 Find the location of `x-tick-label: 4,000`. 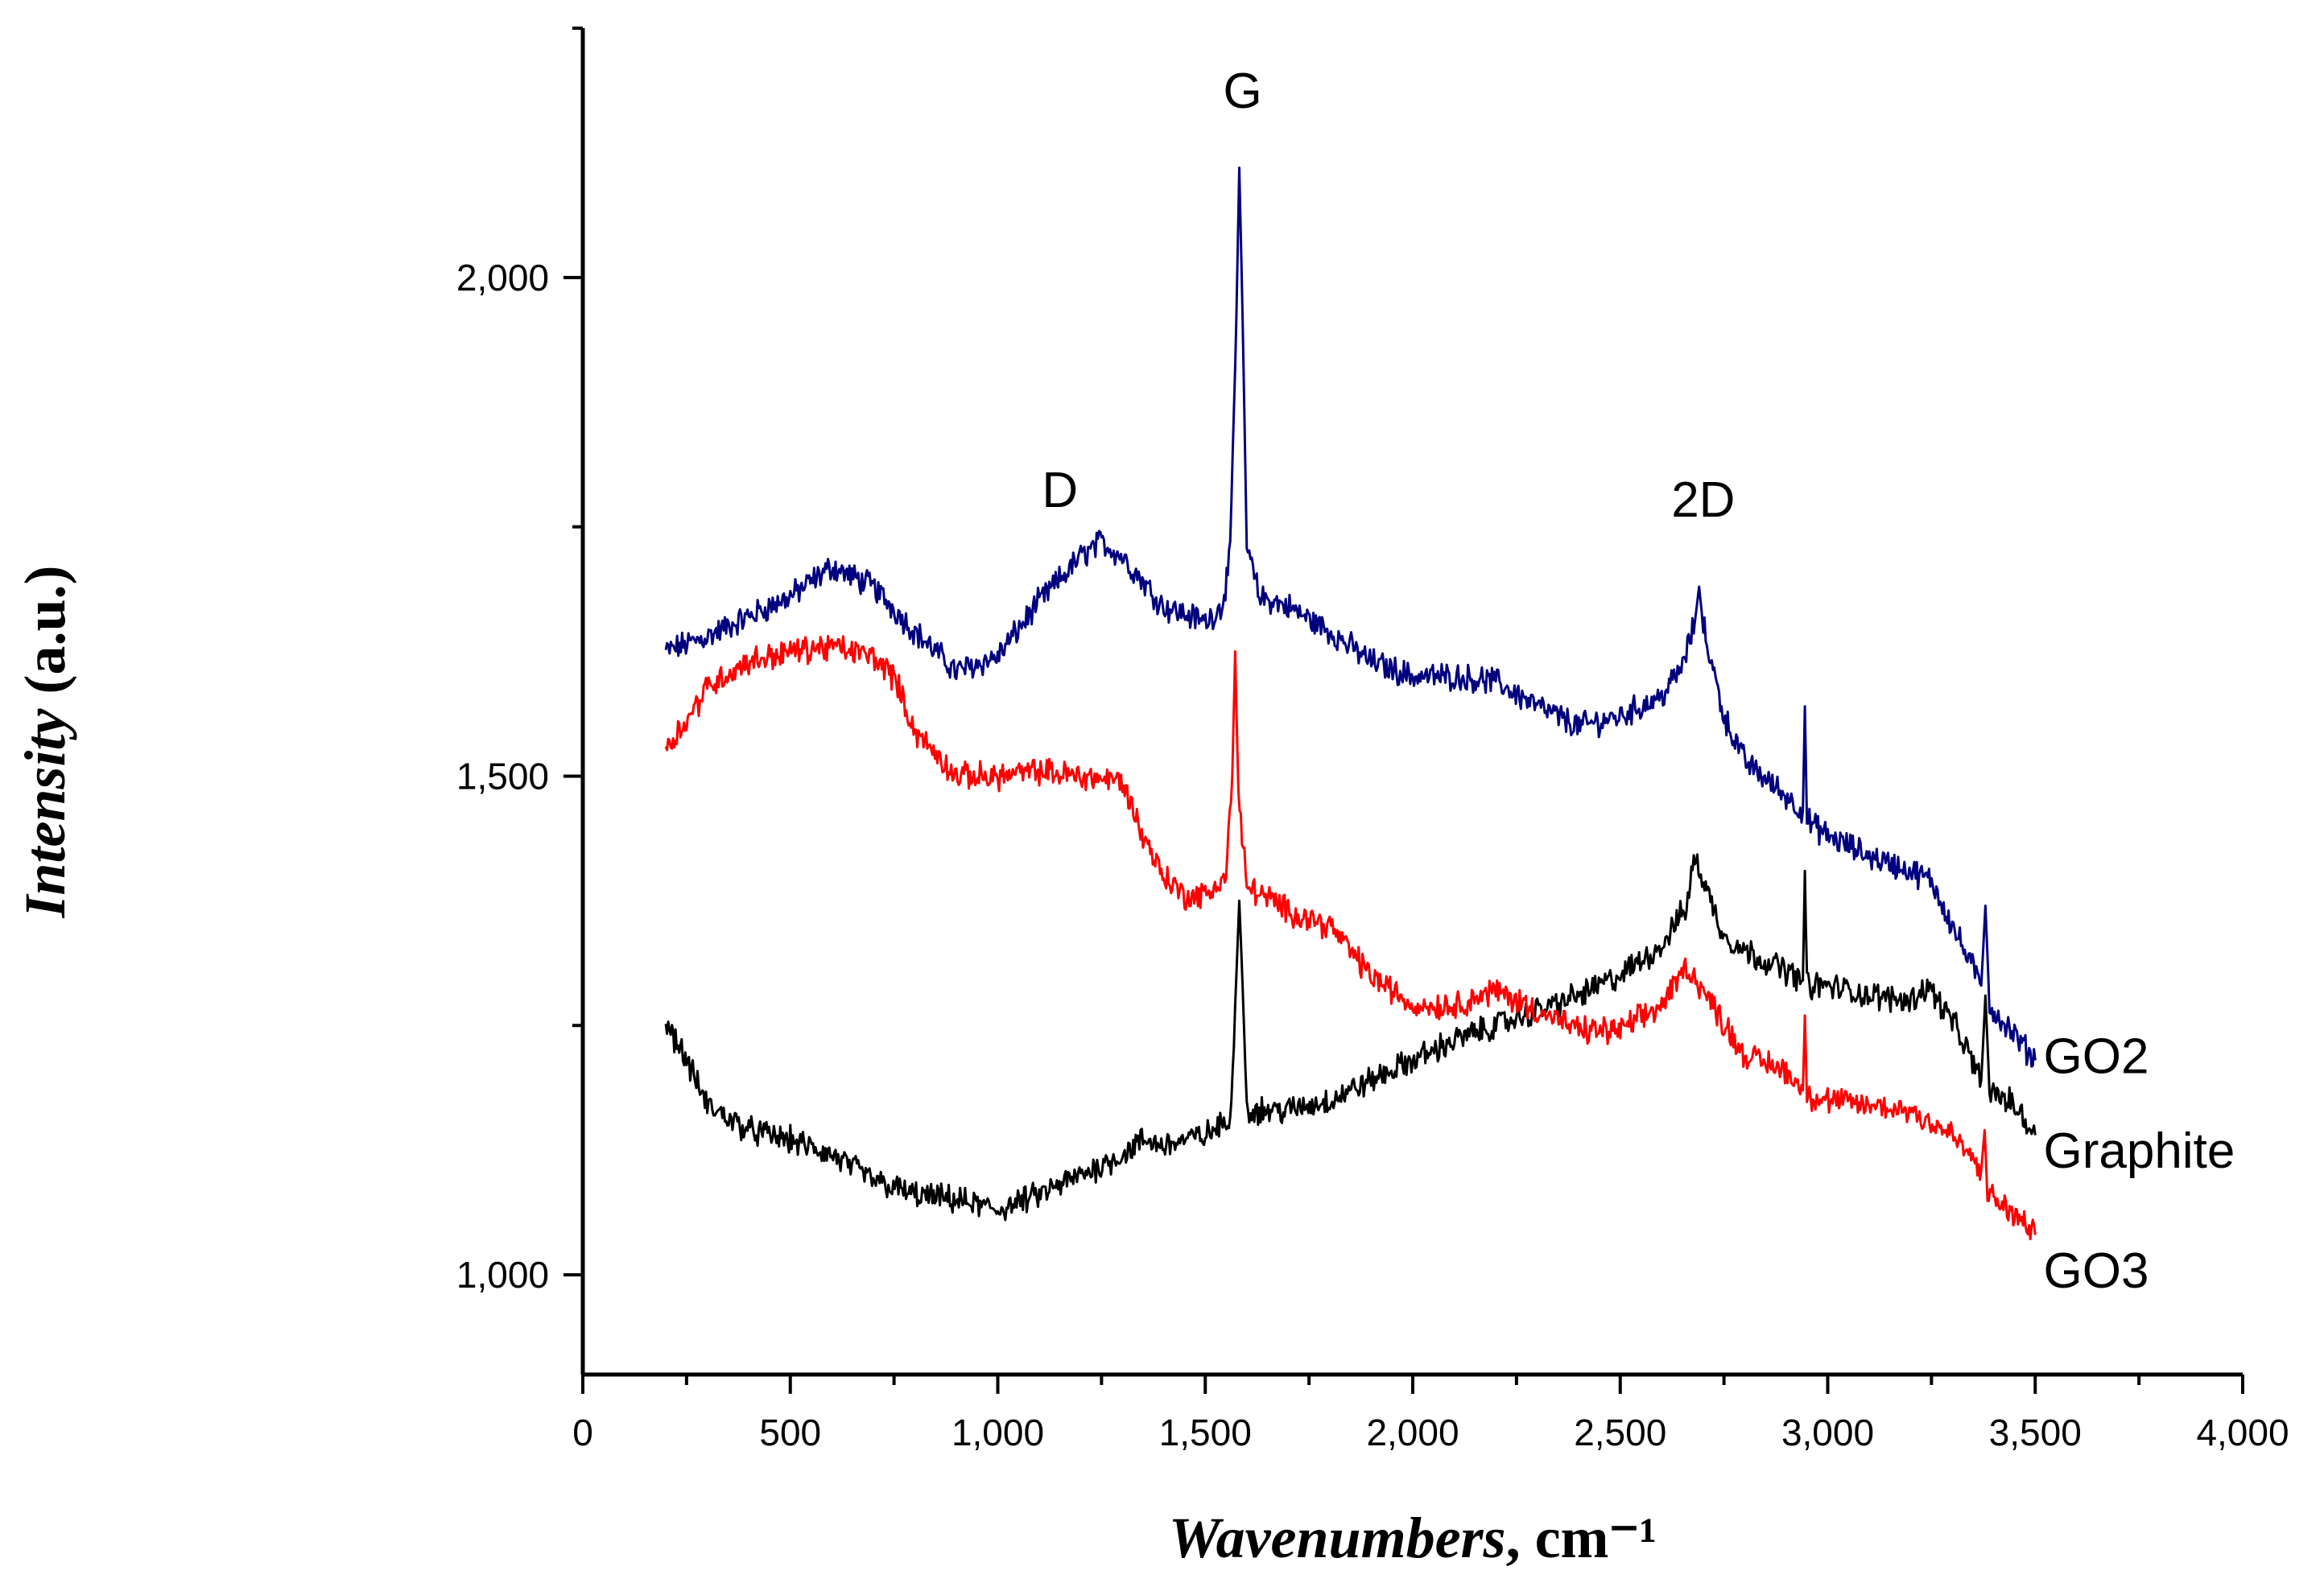

x-tick-label: 4,000 is located at coordinates (2242, 1432).